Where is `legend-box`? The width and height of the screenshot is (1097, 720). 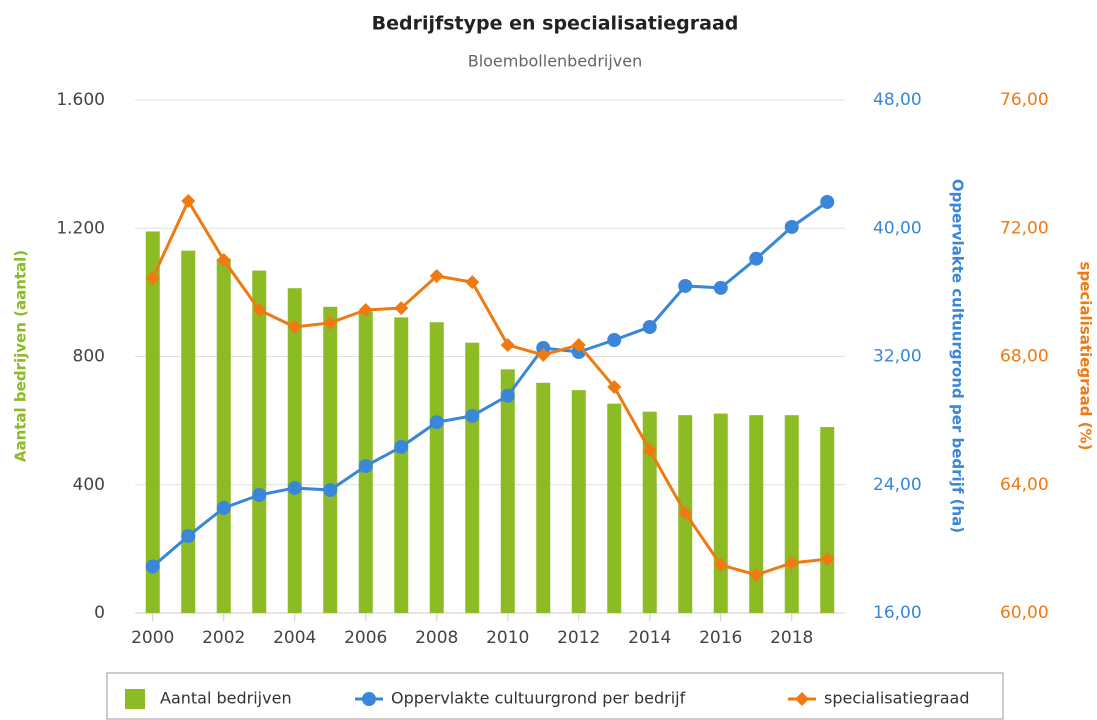 legend-box is located at coordinates (555, 696).